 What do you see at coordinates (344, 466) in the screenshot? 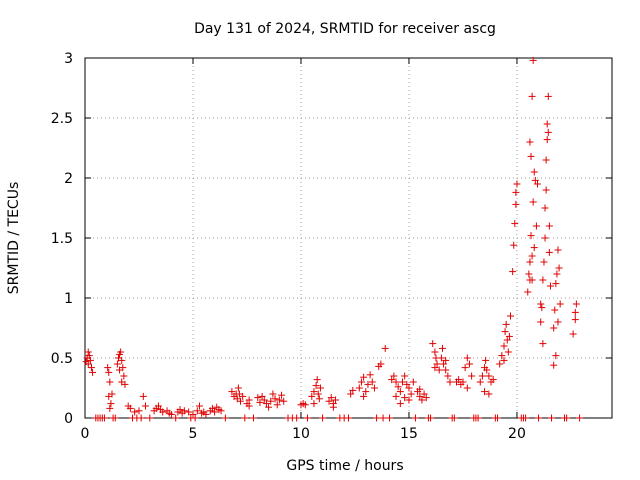
I see `x-axis-label: GPS time / hours` at bounding box center [344, 466].